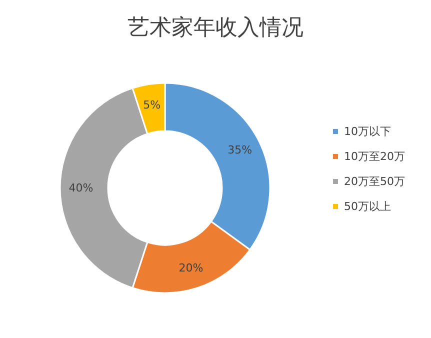 The height and width of the screenshot is (338, 431). I want to click on data-label: 20%, so click(191, 267).